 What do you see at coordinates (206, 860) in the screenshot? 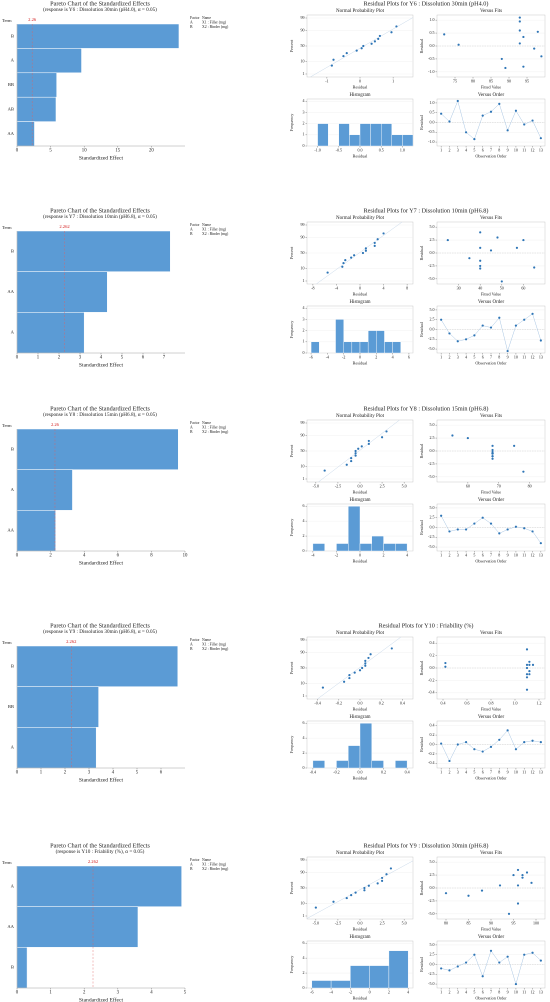
I see `legend-header: Name` at bounding box center [206, 860].